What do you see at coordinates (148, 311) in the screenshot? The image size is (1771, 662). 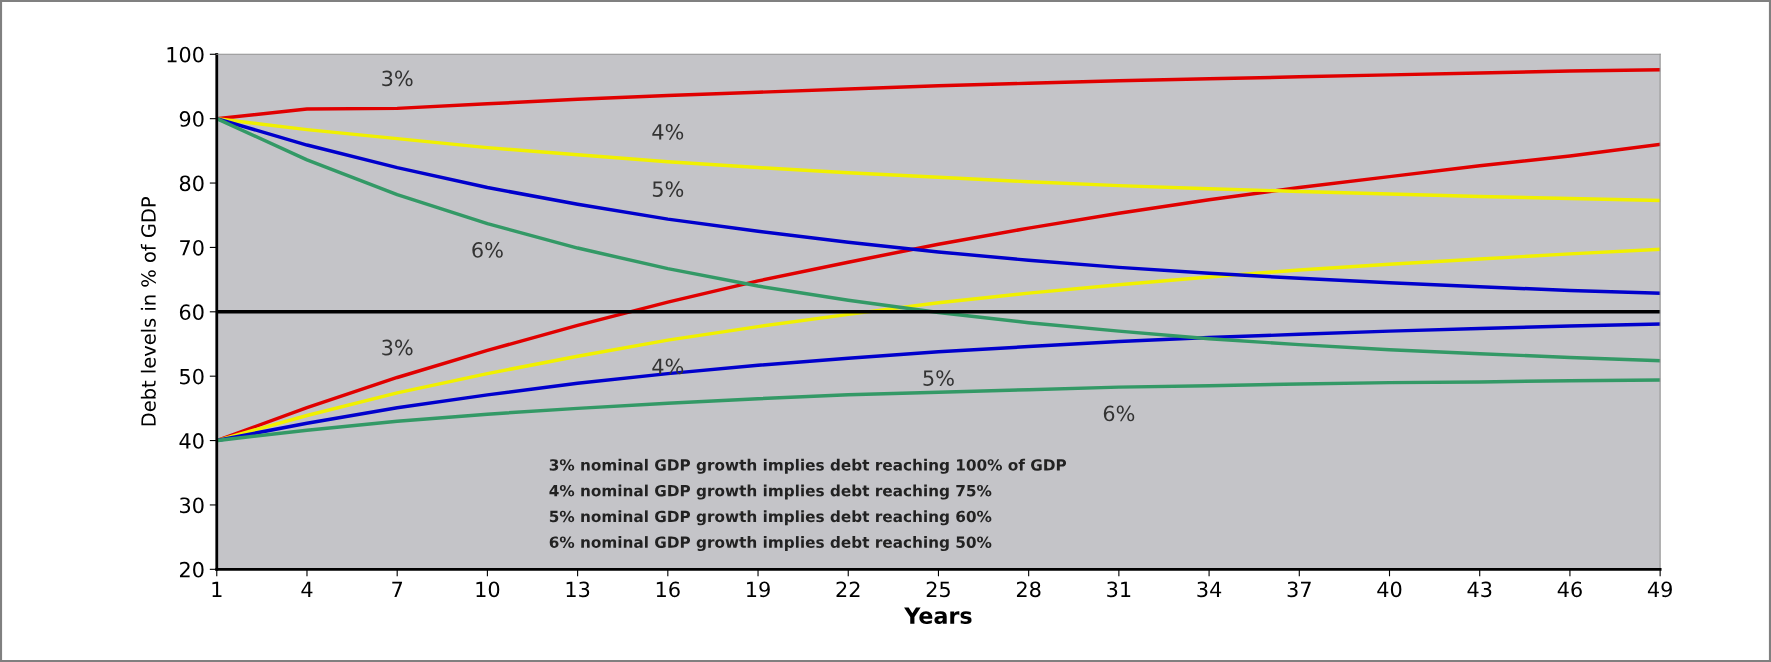 I see `y-axis-title: Debt levels in % of GDP` at bounding box center [148, 311].